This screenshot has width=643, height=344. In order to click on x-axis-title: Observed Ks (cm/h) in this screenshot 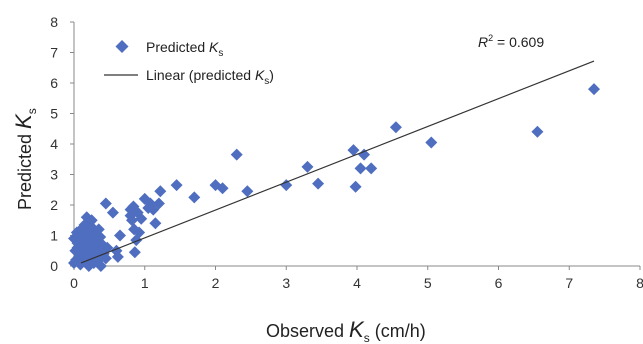, I will do `click(346, 330)`.